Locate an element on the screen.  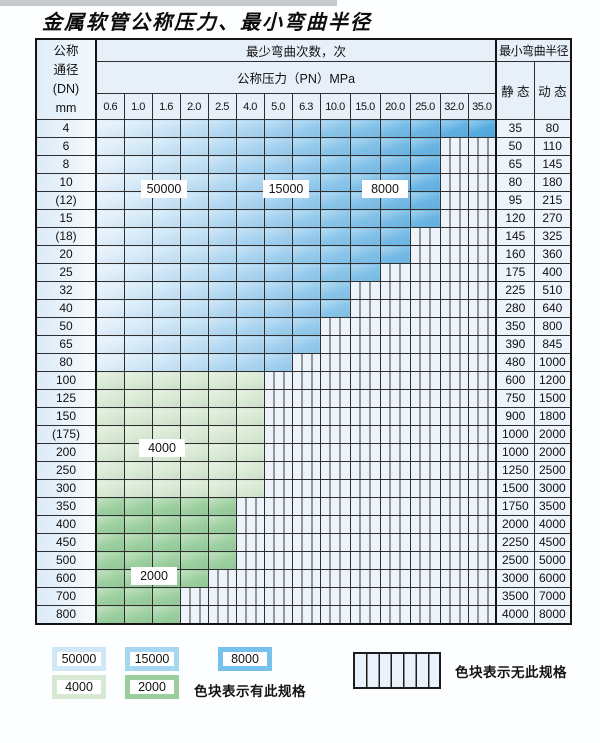
static-value-cell: 160 is located at coordinates (515, 254).